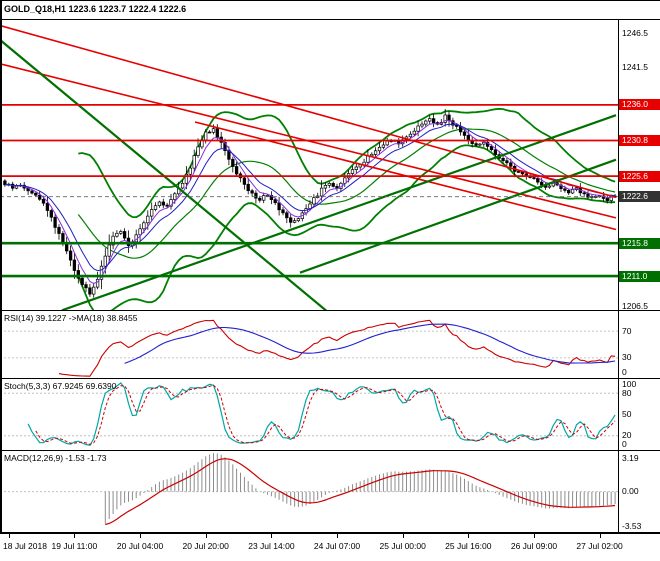  I want to click on stochastic-canvas, so click(309, 414).